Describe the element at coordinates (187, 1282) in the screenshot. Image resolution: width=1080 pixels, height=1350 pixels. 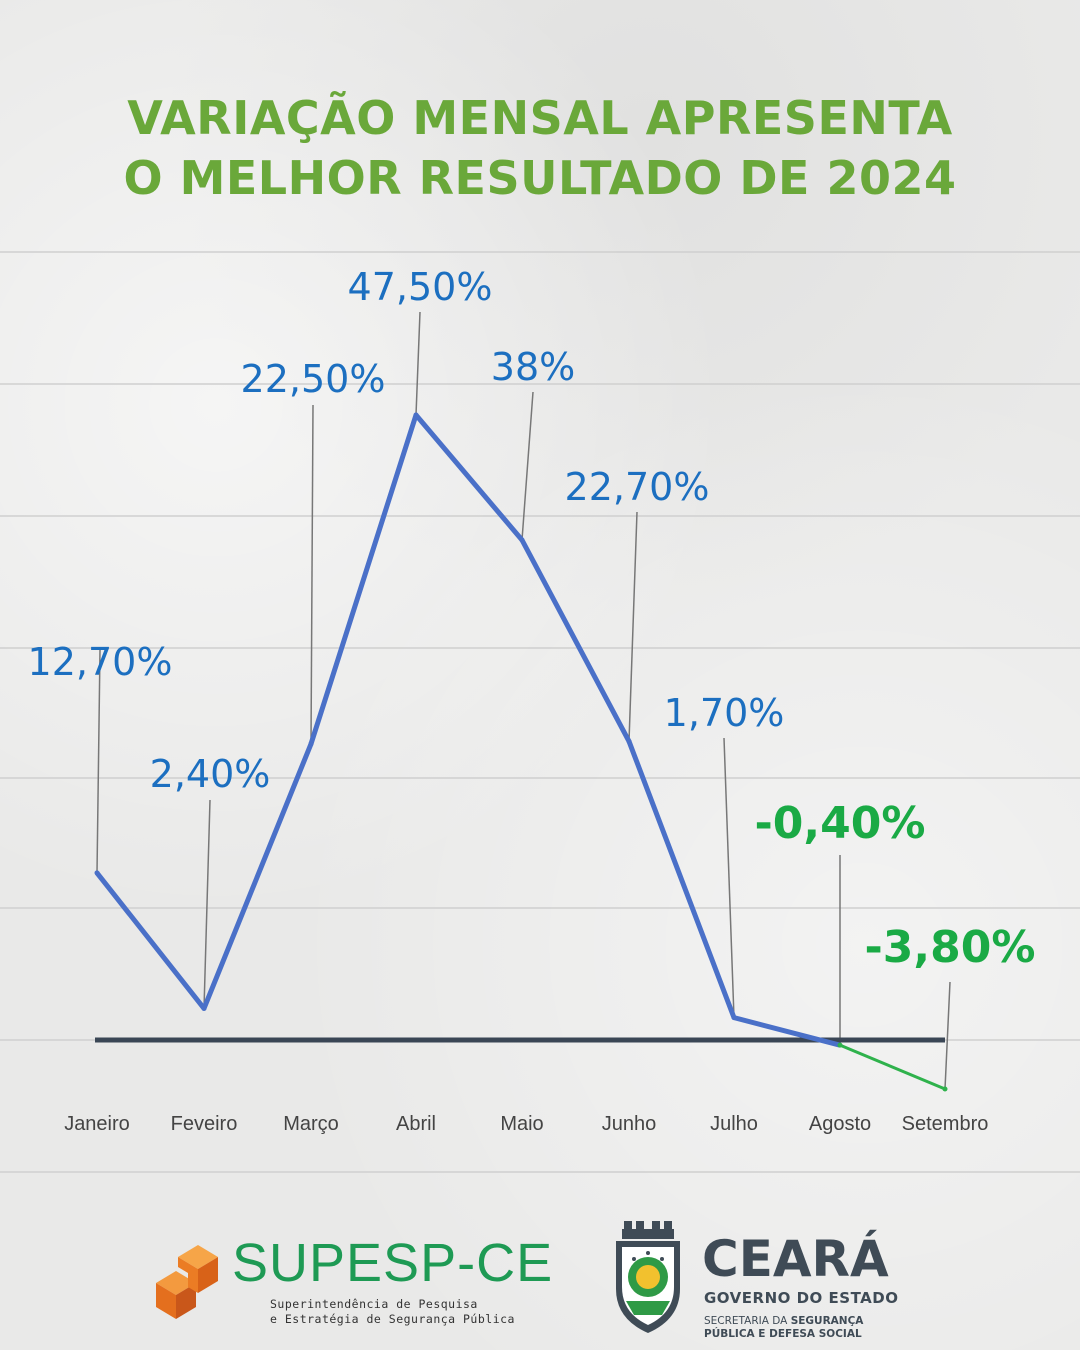
I see `supesp-logo-icon` at that location.